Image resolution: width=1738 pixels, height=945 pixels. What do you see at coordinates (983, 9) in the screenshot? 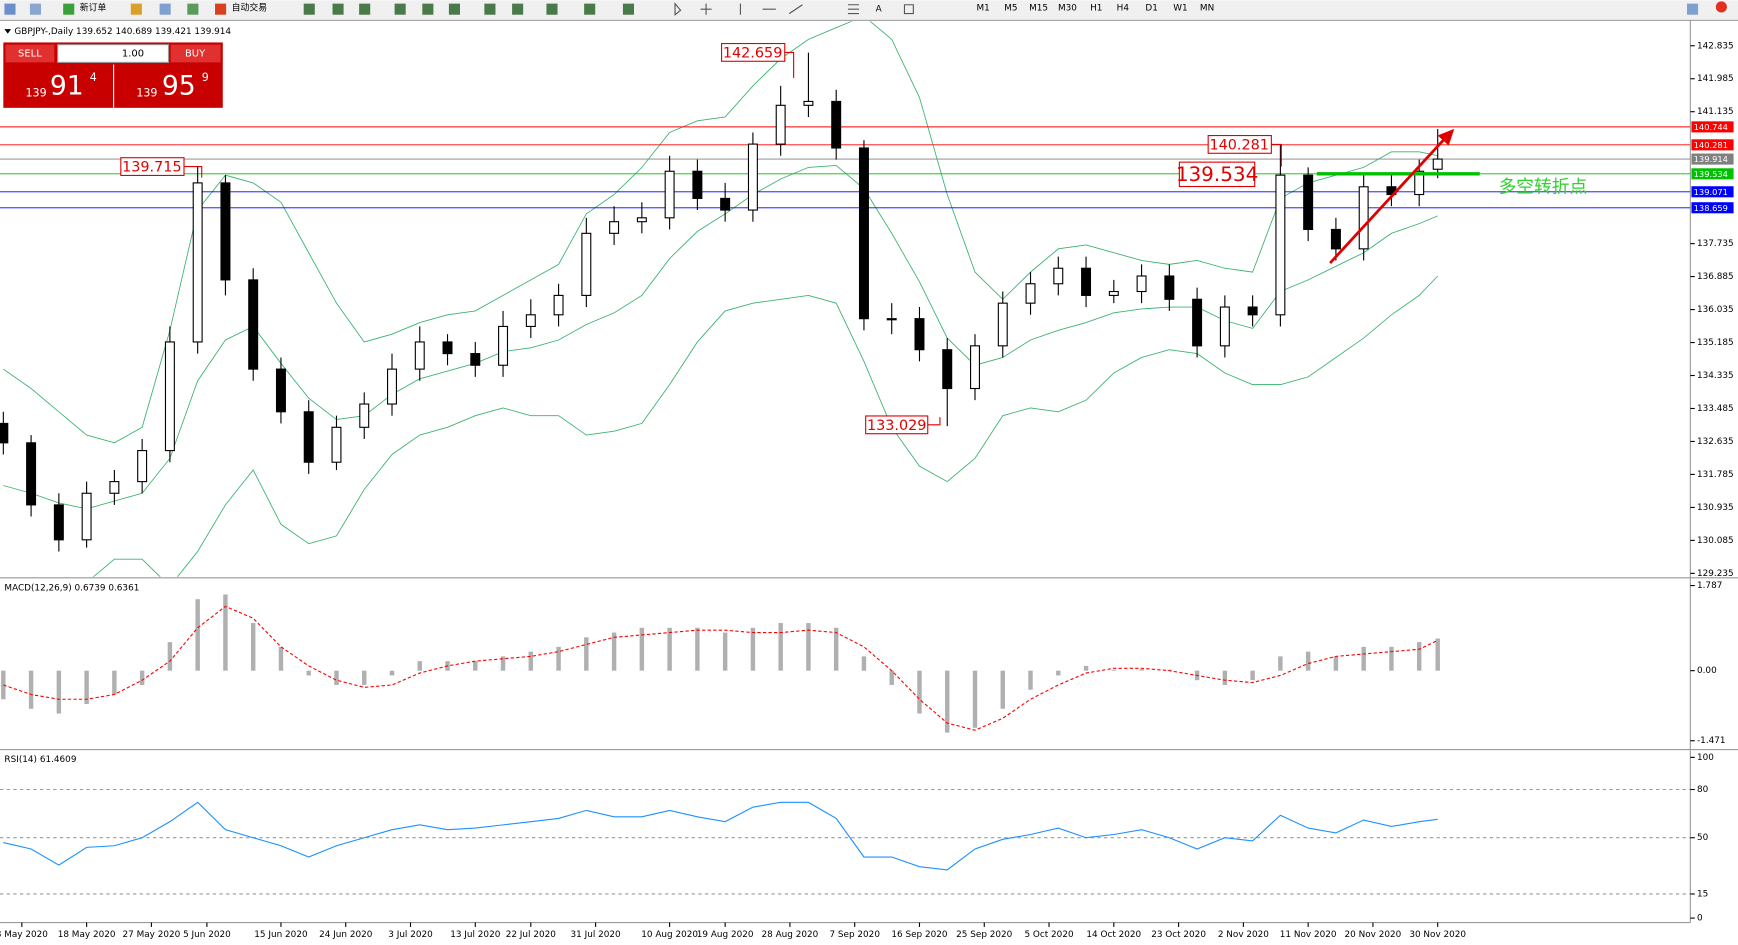
I see `timeframe-button: M1` at bounding box center [983, 9].